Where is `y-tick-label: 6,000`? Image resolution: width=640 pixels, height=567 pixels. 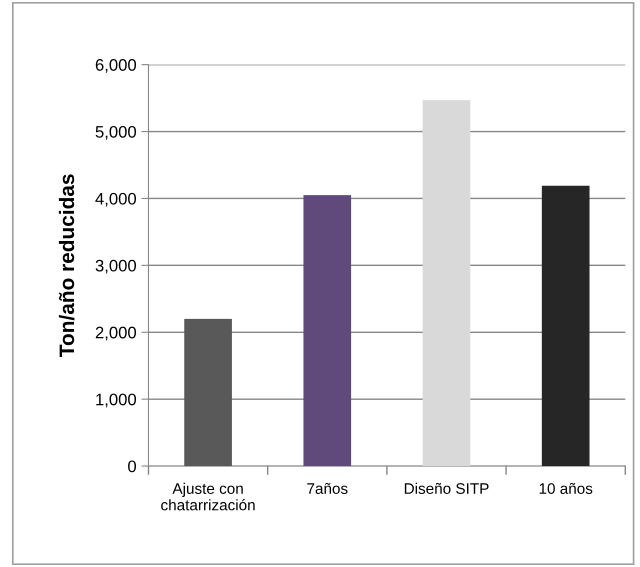 y-tick-label: 6,000 is located at coordinates (116, 66).